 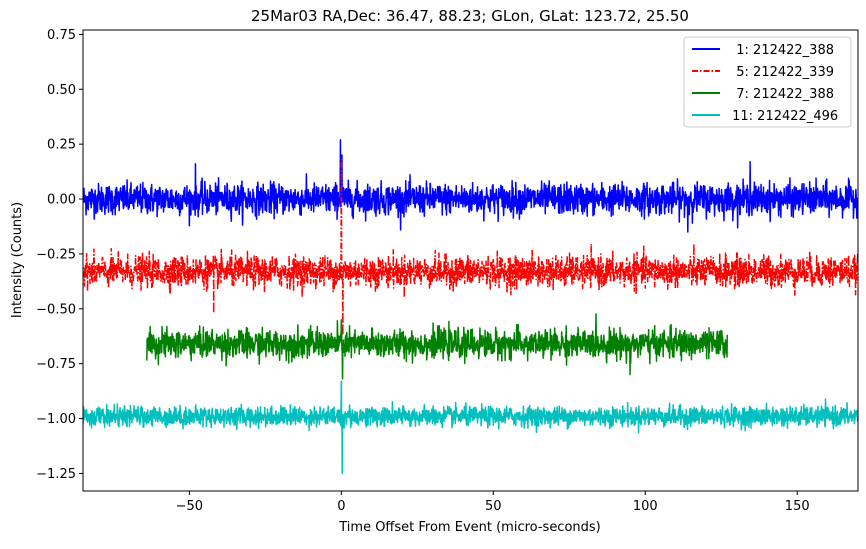 I want to click on y-tick-label: −1.25, so click(x=56, y=474).